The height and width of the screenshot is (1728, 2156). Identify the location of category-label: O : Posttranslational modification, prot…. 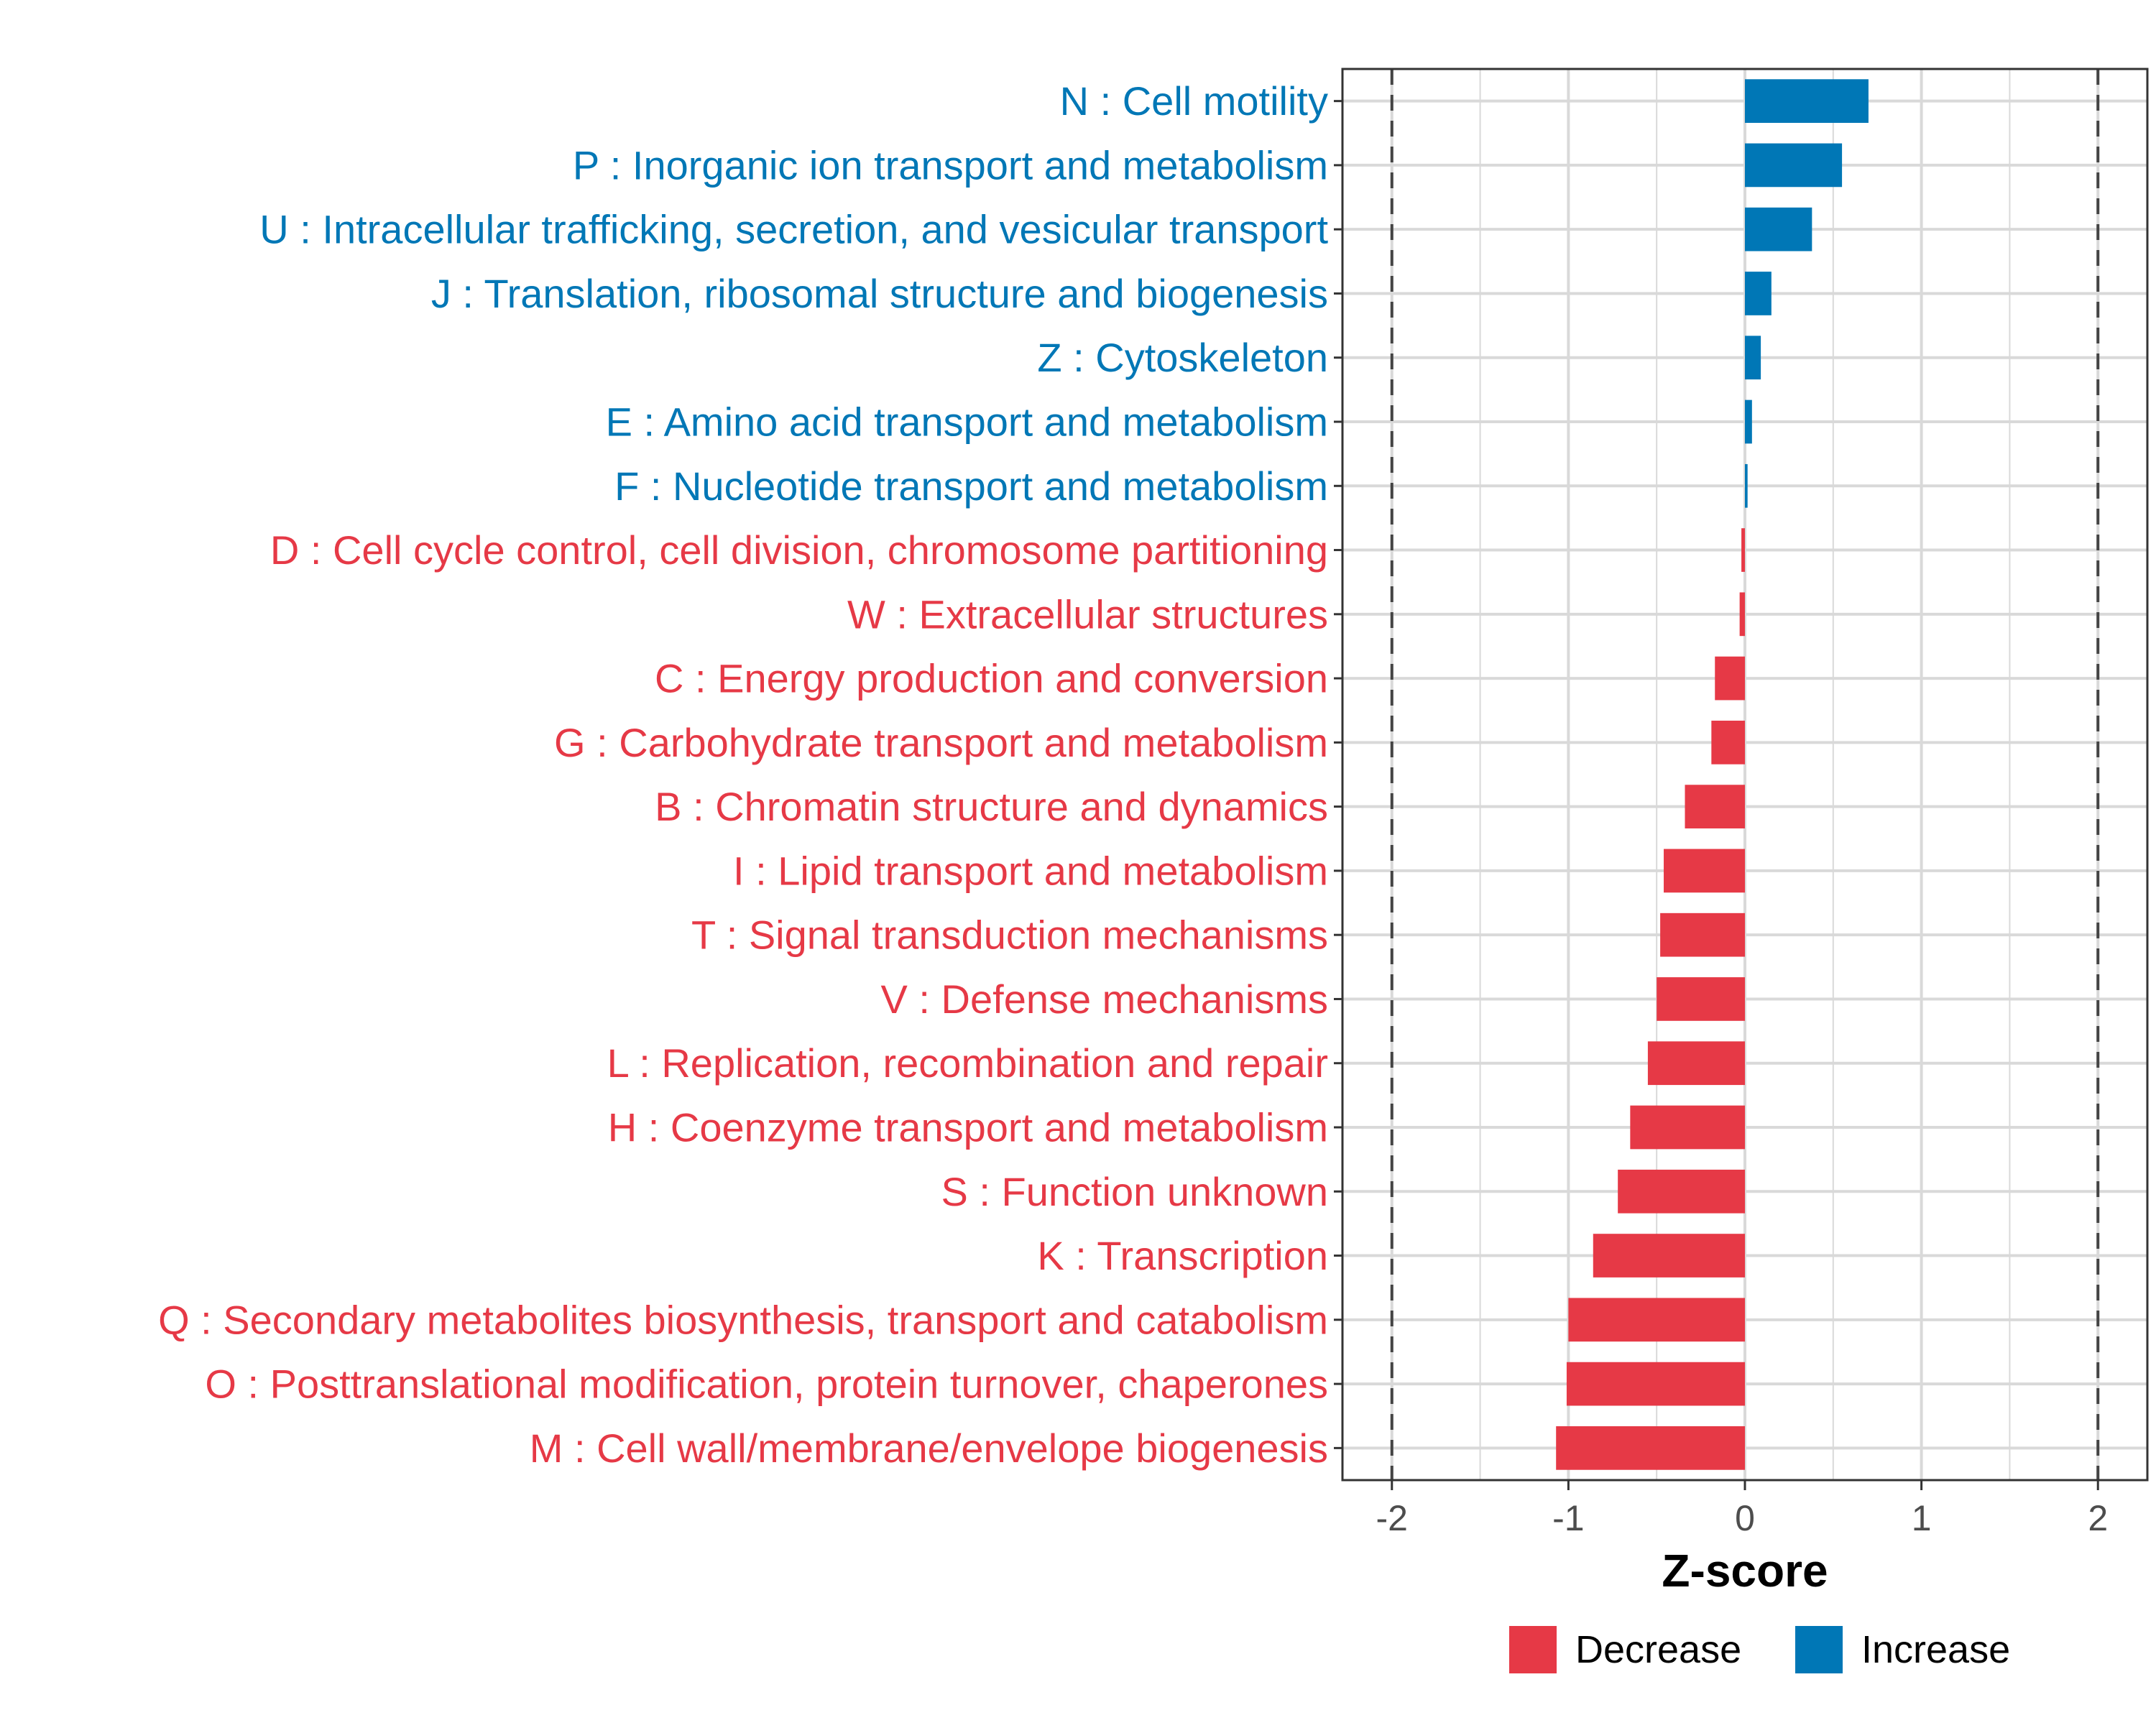
(767, 1385).